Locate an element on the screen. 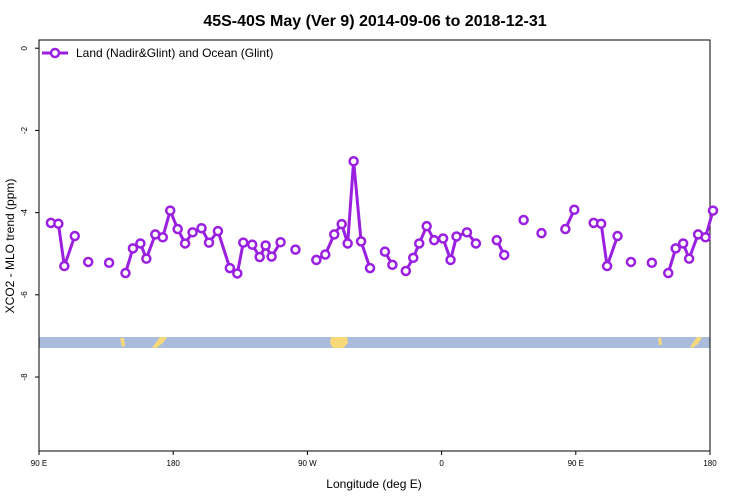  y-tick-label: -8 is located at coordinates (24, 377).